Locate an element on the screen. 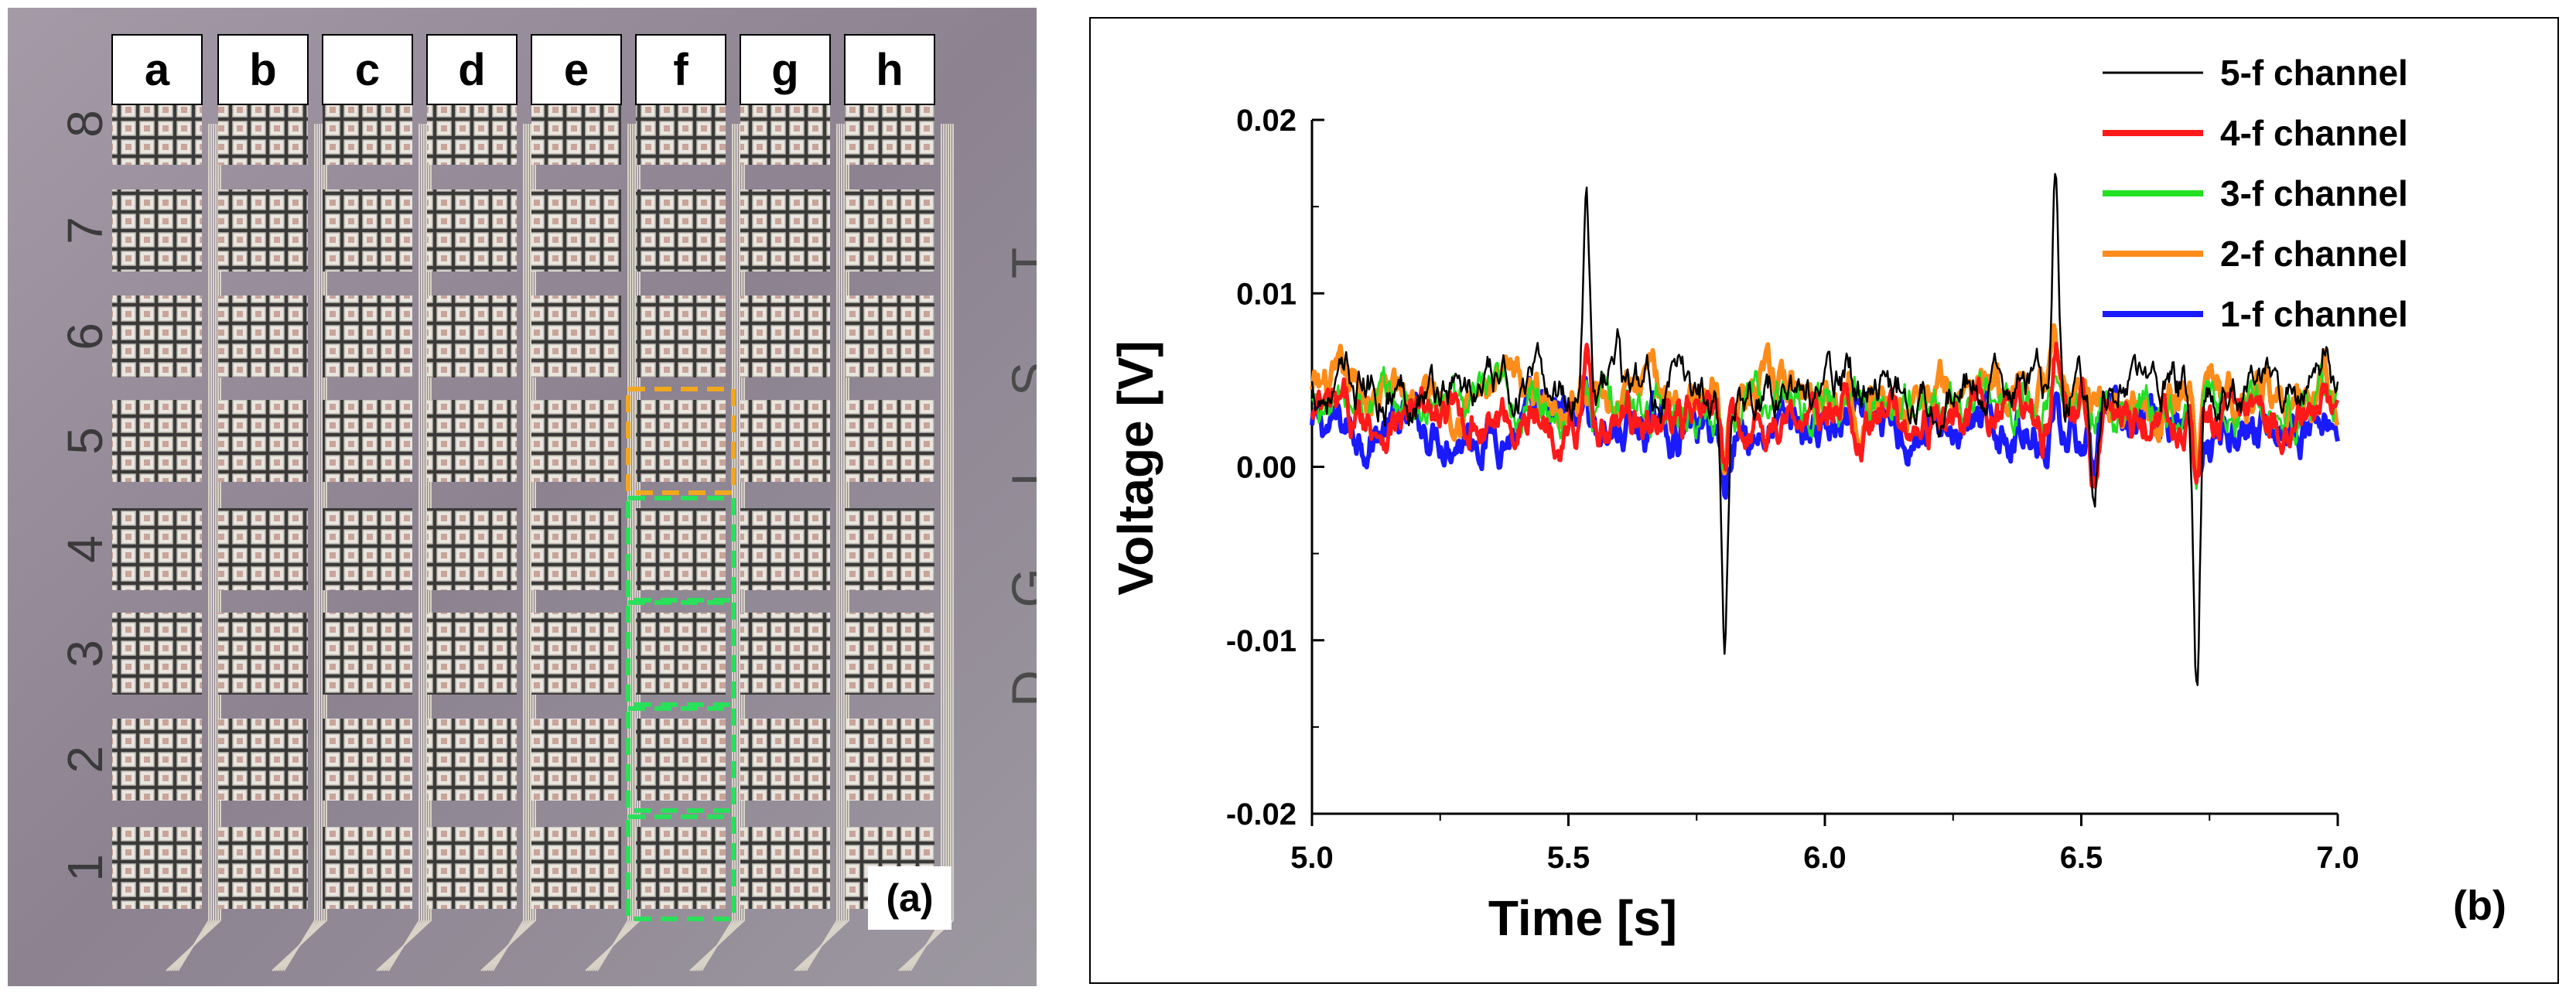  highlight-boxes is located at coordinates (681, 654).